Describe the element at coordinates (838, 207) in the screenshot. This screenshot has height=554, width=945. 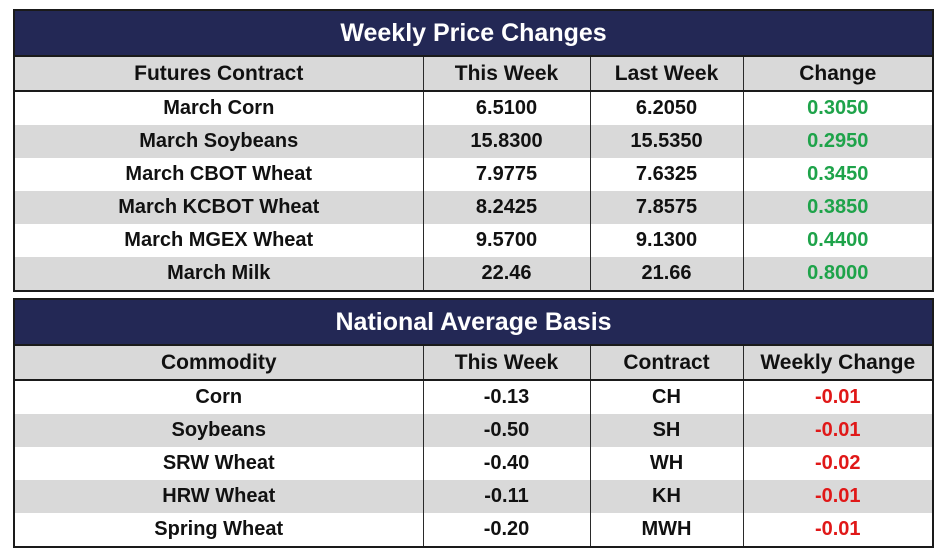
I see `change-cell: 0.3850` at that location.